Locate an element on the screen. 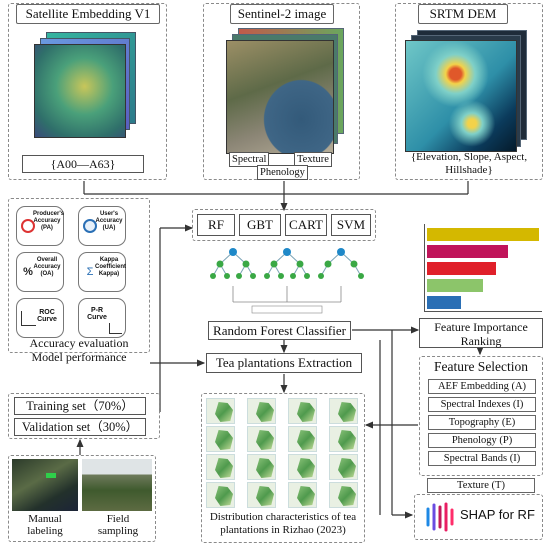  feature-importance-bars is located at coordinates (483, 268).